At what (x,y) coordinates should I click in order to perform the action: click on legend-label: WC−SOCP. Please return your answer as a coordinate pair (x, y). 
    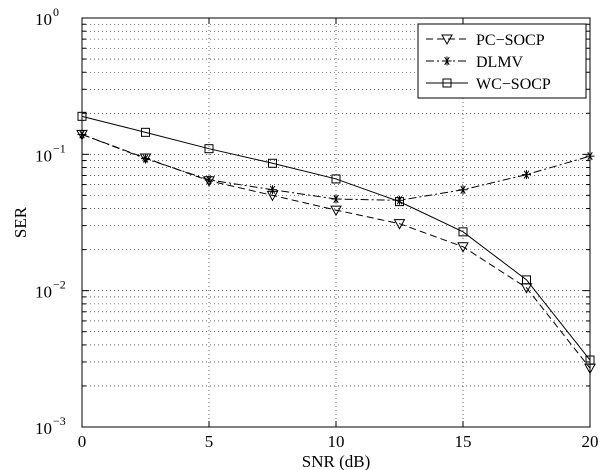
    Looking at the image, I should click on (513, 84).